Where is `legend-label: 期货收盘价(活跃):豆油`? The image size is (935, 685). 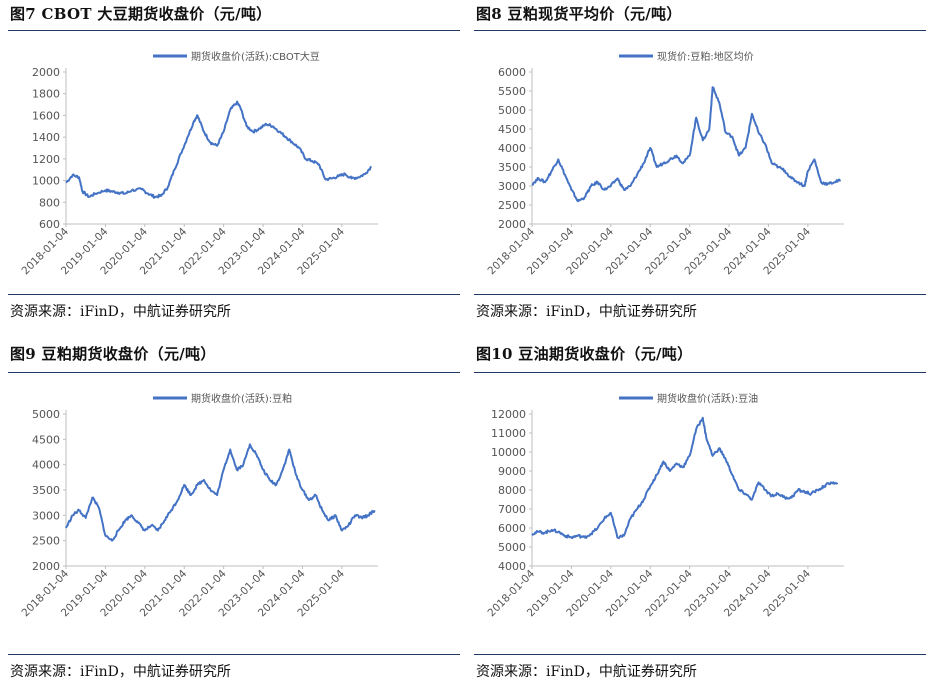 legend-label: 期货收盘价(活跃):豆油 is located at coordinates (707, 398).